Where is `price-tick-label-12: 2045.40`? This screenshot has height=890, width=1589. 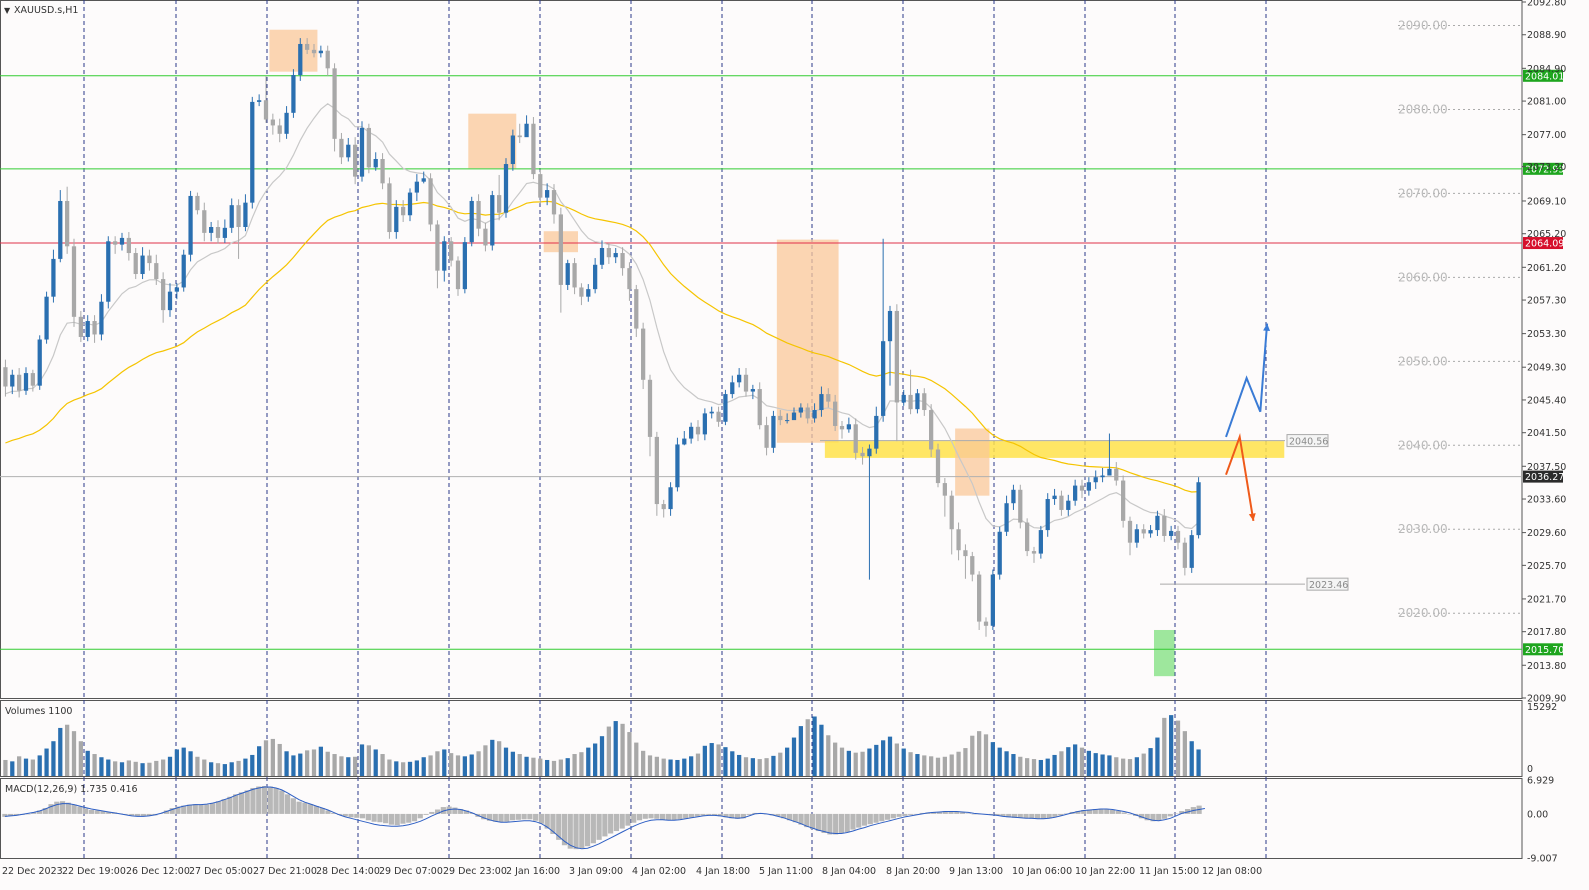 price-tick-label-12: 2045.40 is located at coordinates (1546, 400).